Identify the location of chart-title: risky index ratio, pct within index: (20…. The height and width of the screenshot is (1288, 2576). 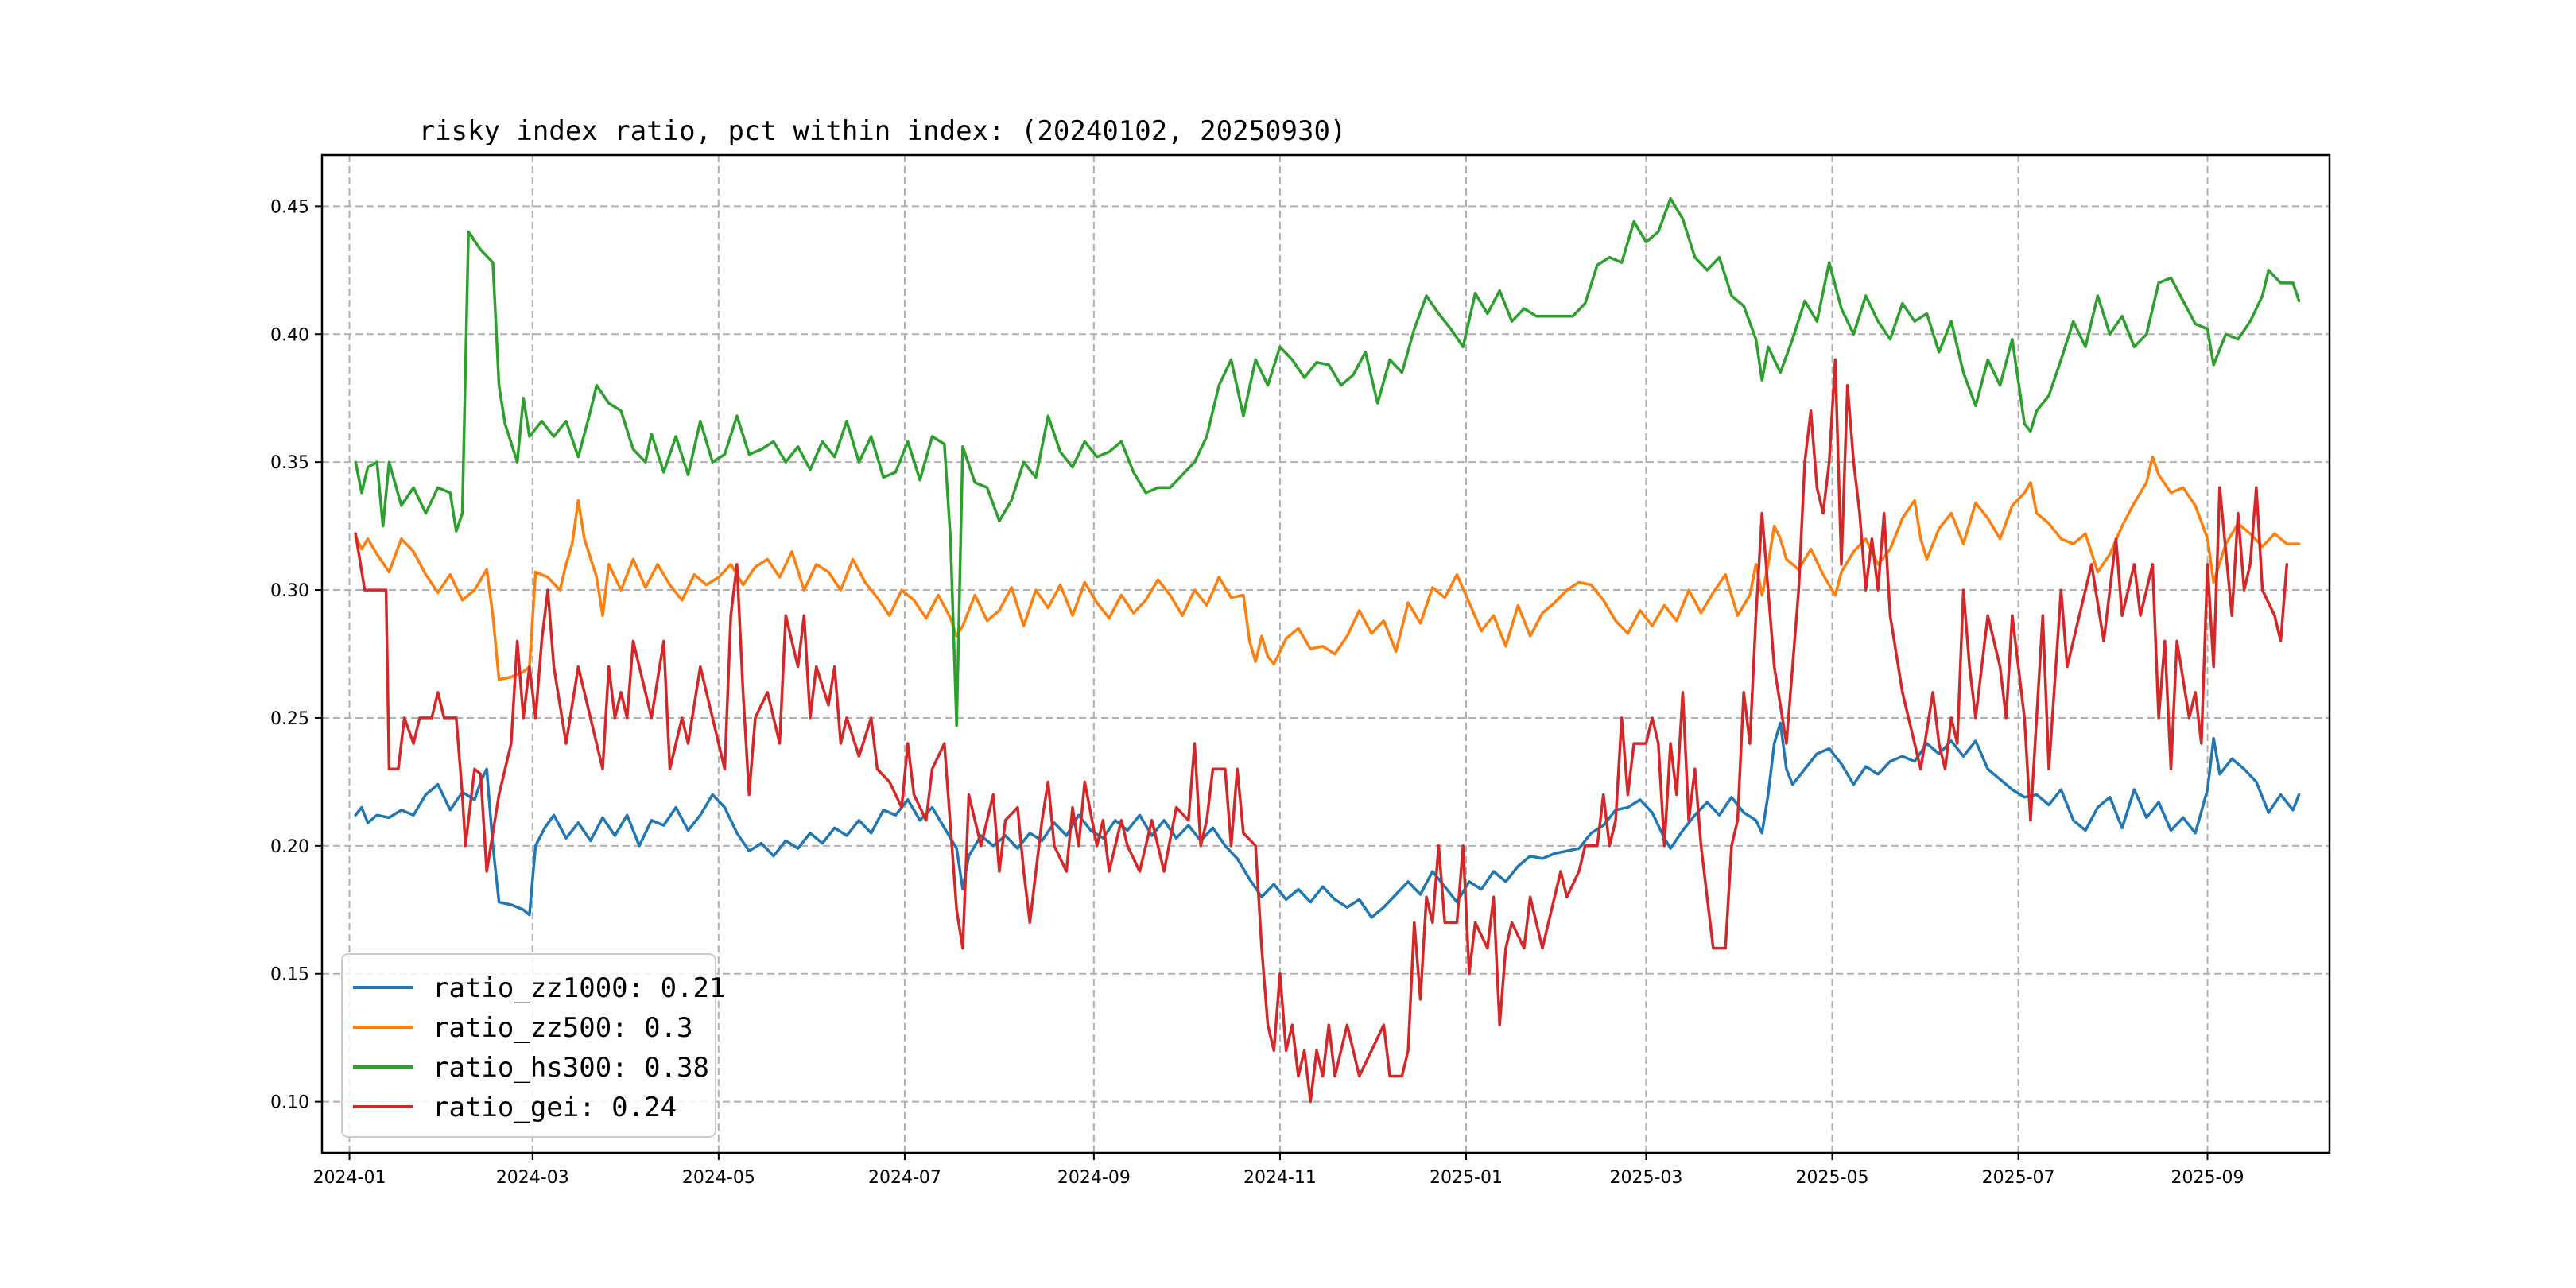
(883, 131).